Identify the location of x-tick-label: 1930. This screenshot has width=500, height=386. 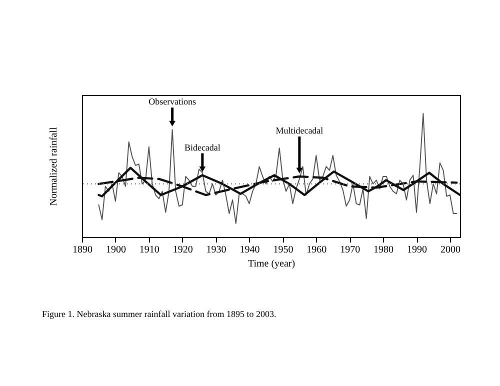
(216, 250).